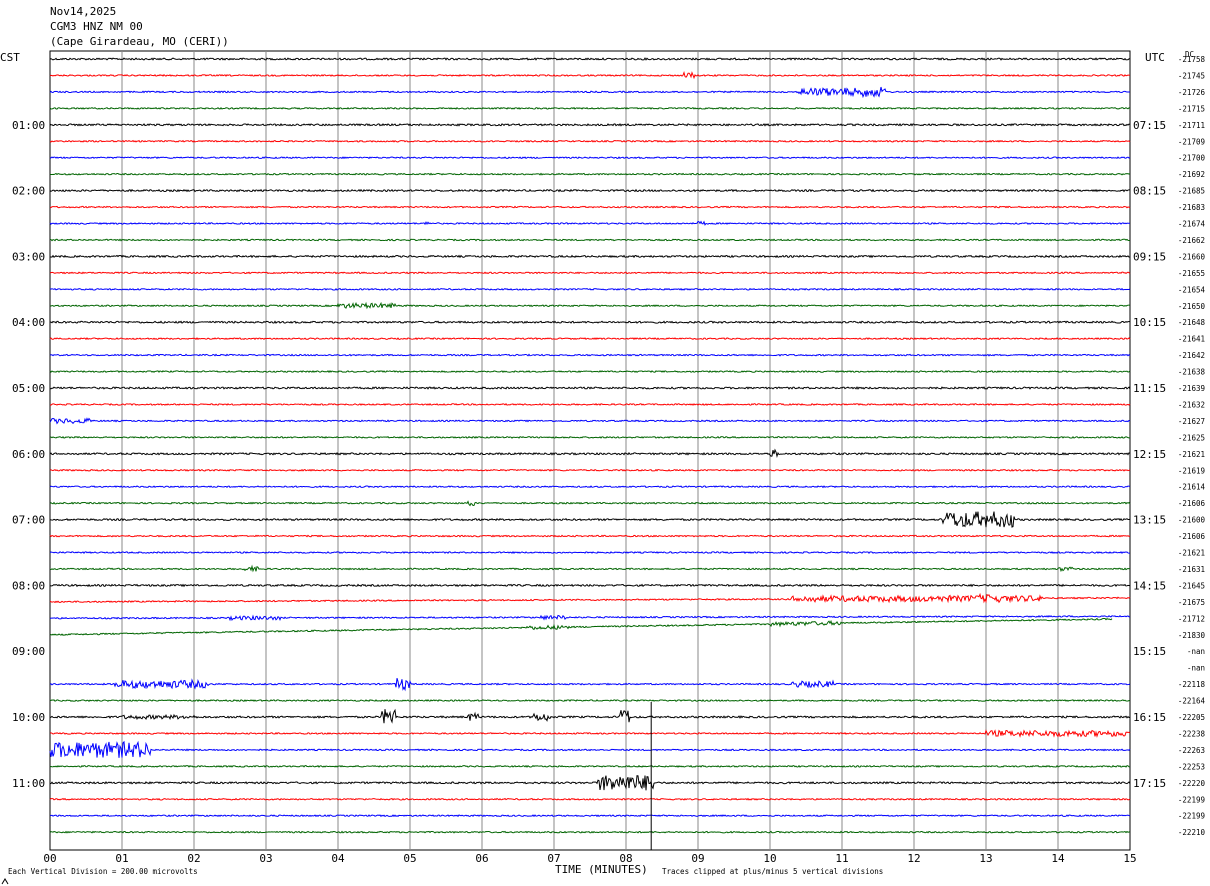 This screenshot has height=886, width=1210. What do you see at coordinates (589, 858) in the screenshot?
I see `x-tick-labels: 00 01 02 03 04 05 06 07 08 09 10 11 12 13 14 15` at bounding box center [589, 858].